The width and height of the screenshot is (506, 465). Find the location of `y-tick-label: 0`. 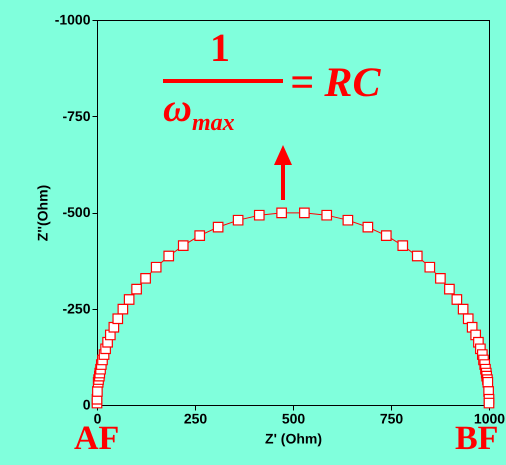

y-tick-label: 0 is located at coordinates (86, 404).